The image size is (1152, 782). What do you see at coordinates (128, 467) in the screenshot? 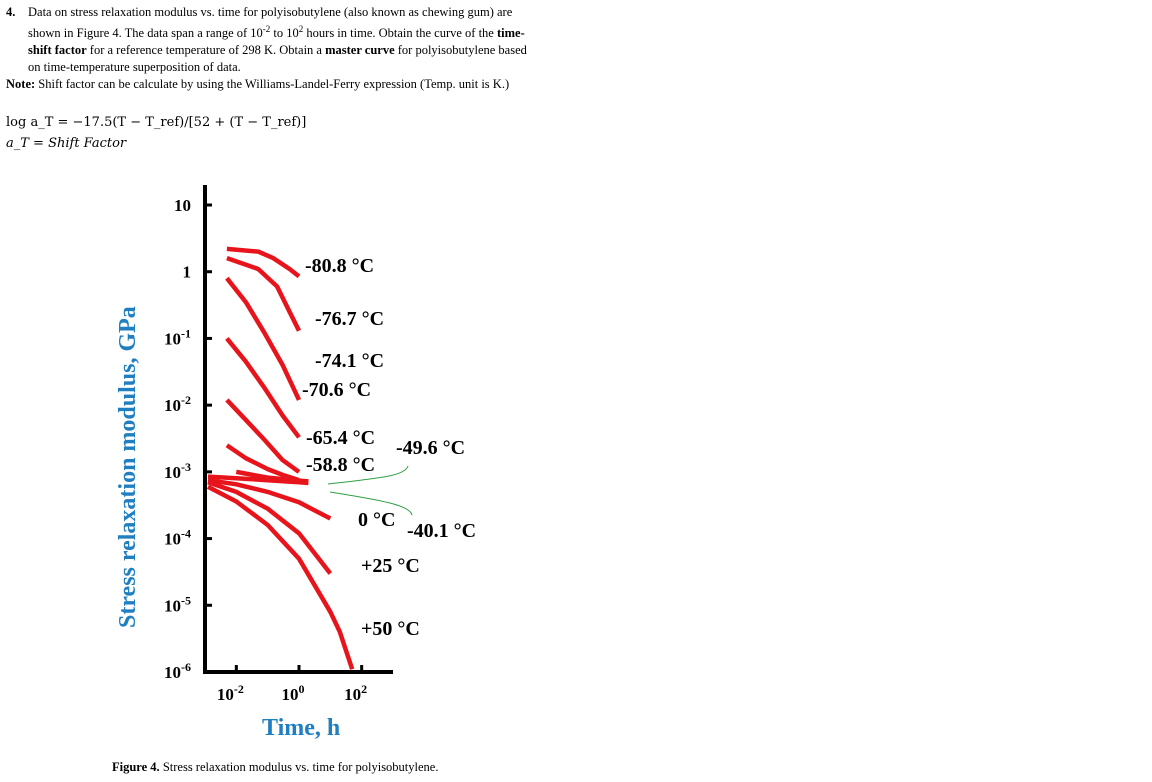
I see `y-axis-title: Stress relaxation modulus, GPa` at bounding box center [128, 467].